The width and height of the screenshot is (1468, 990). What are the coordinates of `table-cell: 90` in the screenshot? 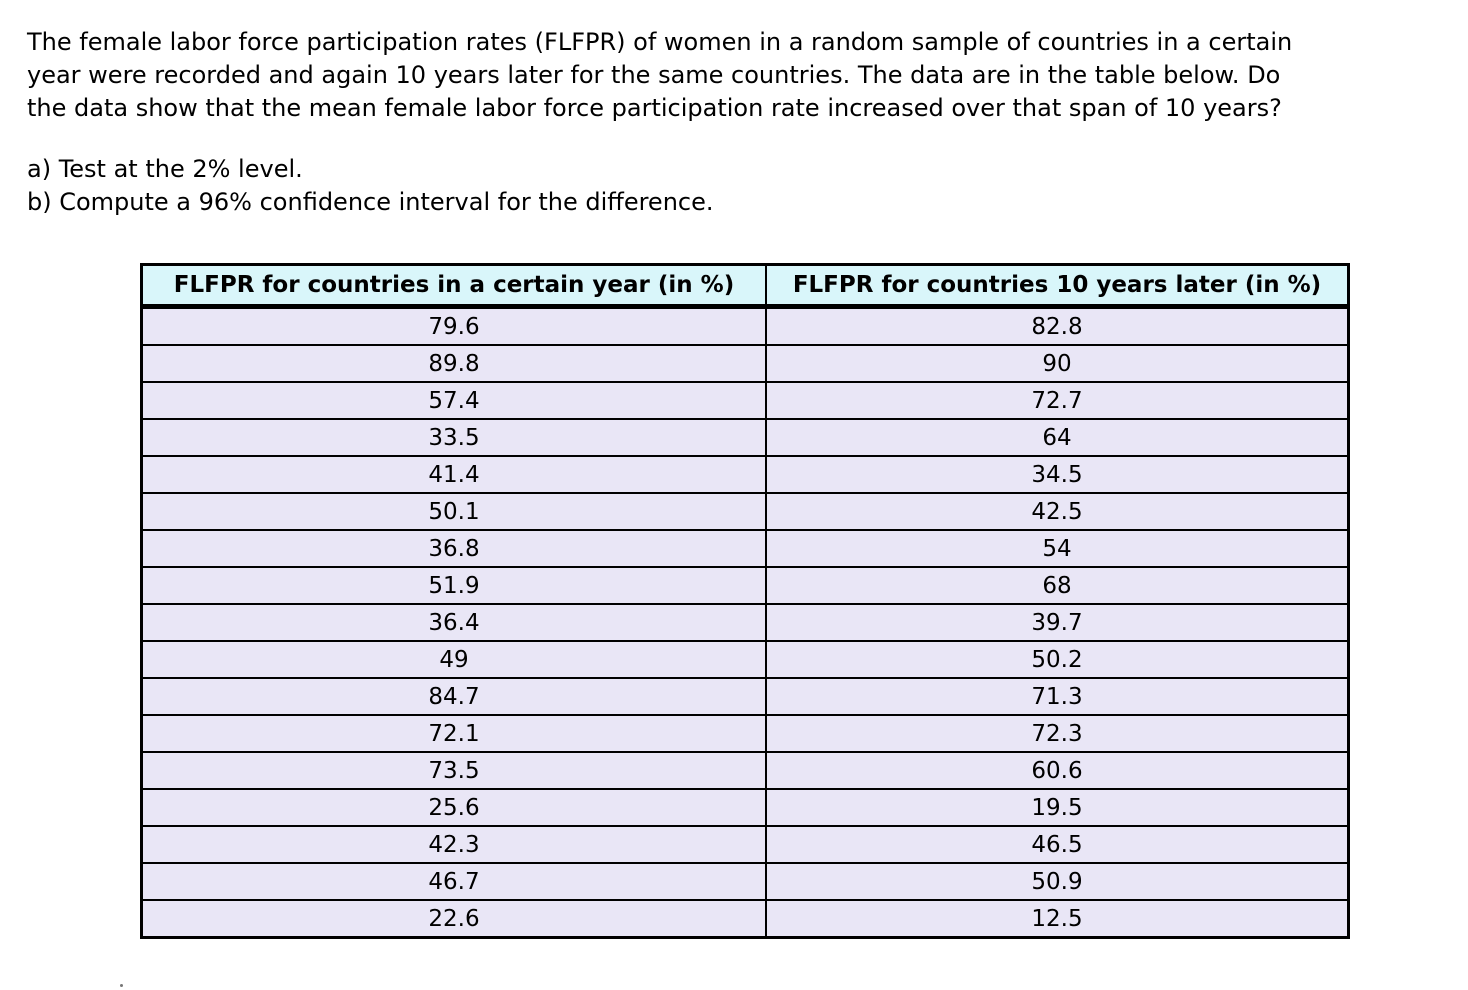 It's located at (1057, 363).